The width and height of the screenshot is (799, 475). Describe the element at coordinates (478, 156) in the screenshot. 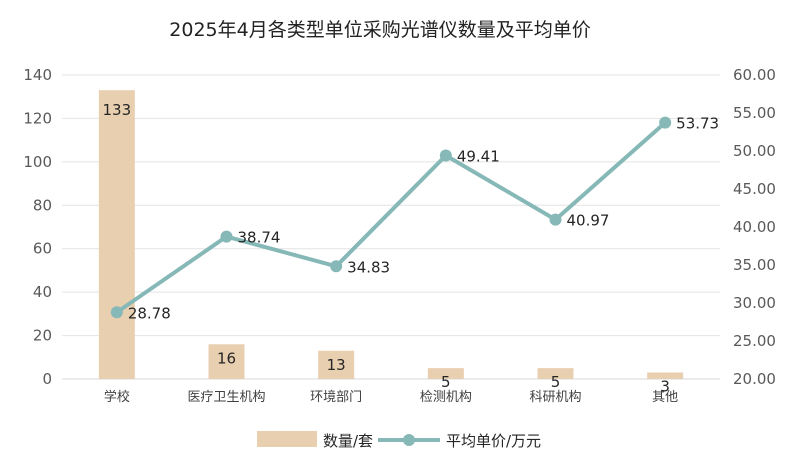

I see `line-value-label: 49.41` at that location.